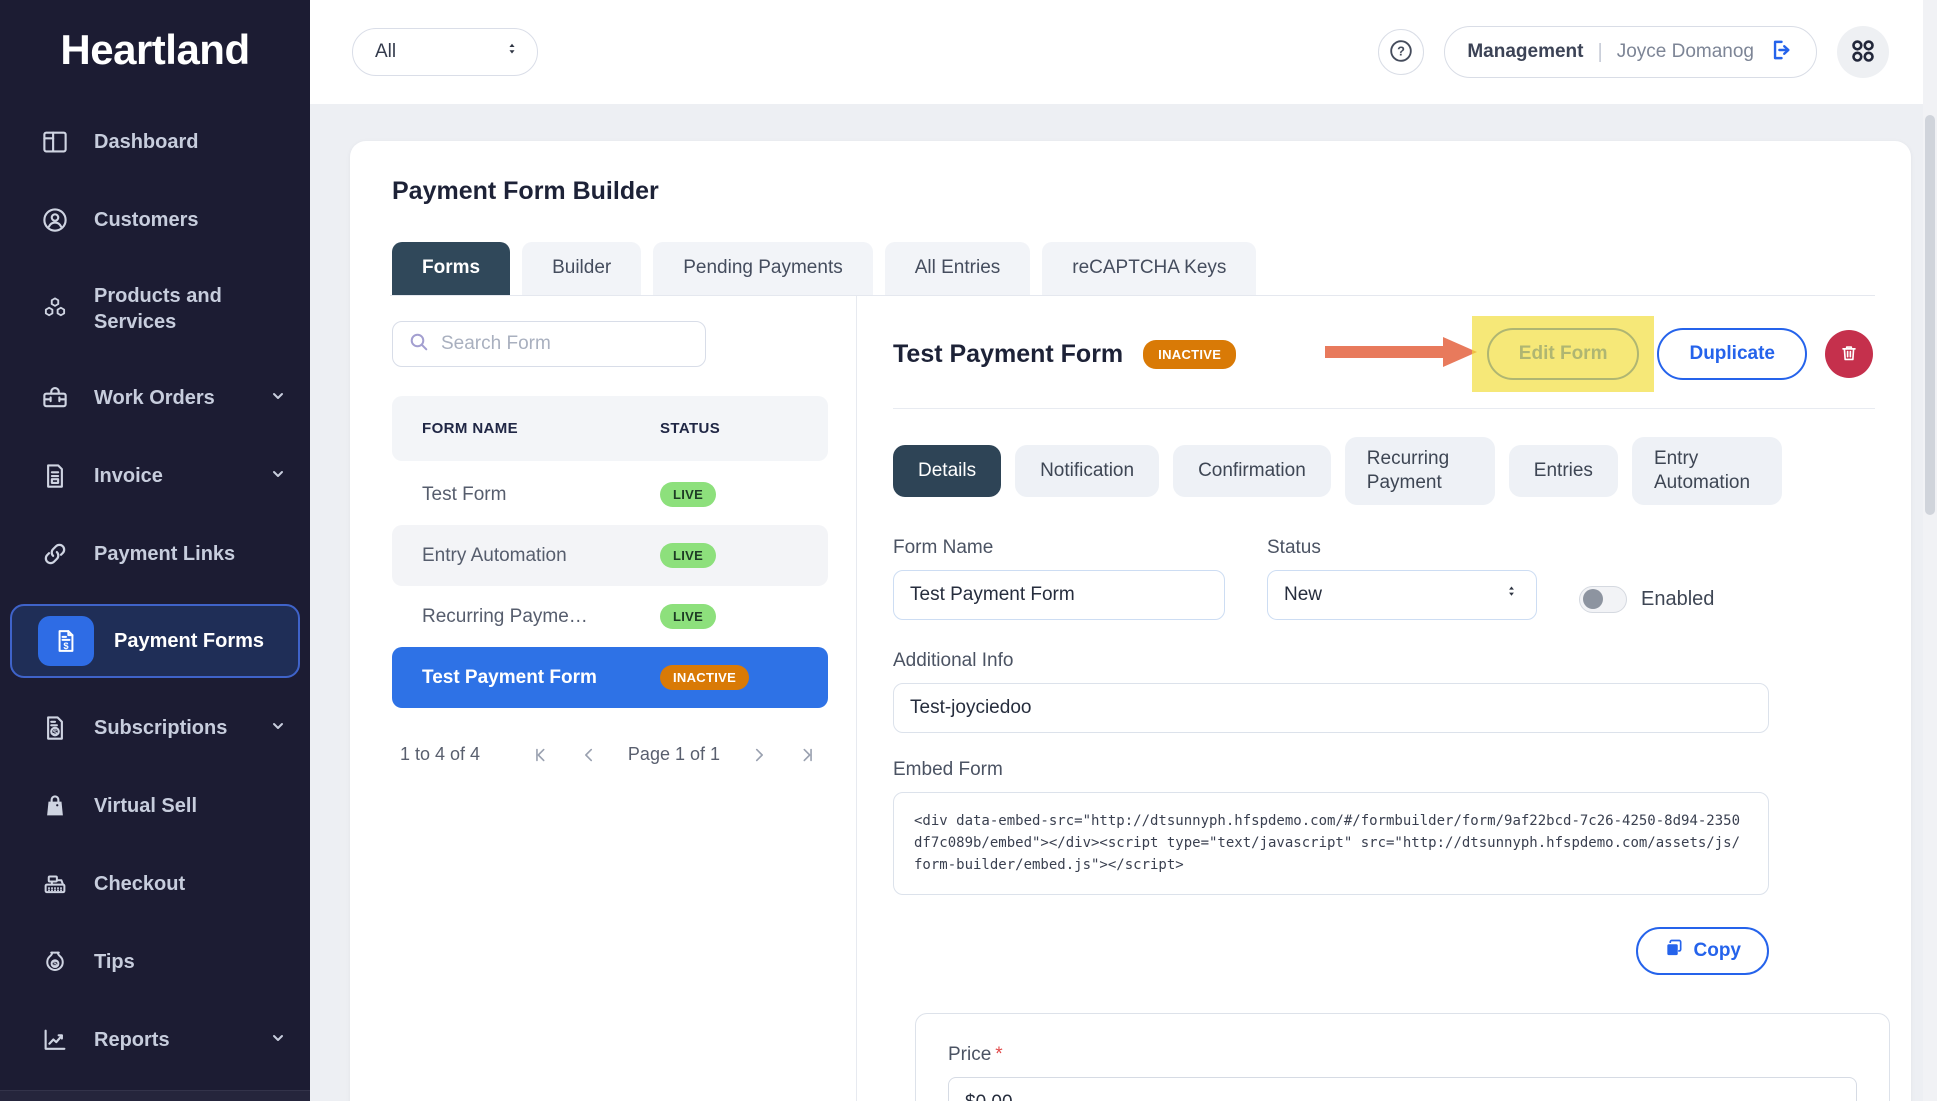  I want to click on tab-all-entries: All Entries, so click(957, 268).